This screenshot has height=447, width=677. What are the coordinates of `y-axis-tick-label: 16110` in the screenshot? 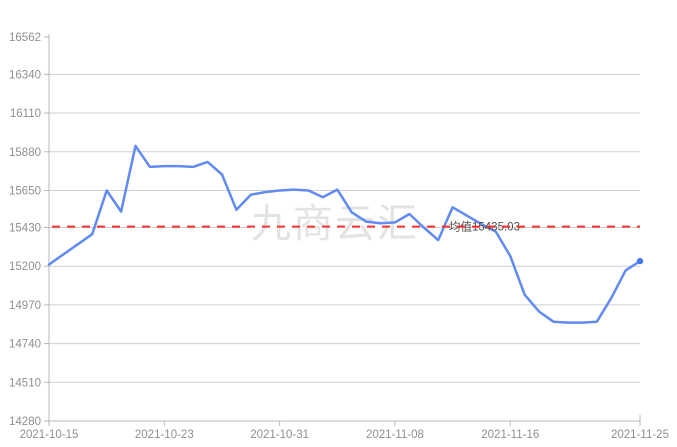 It's located at (25, 114).